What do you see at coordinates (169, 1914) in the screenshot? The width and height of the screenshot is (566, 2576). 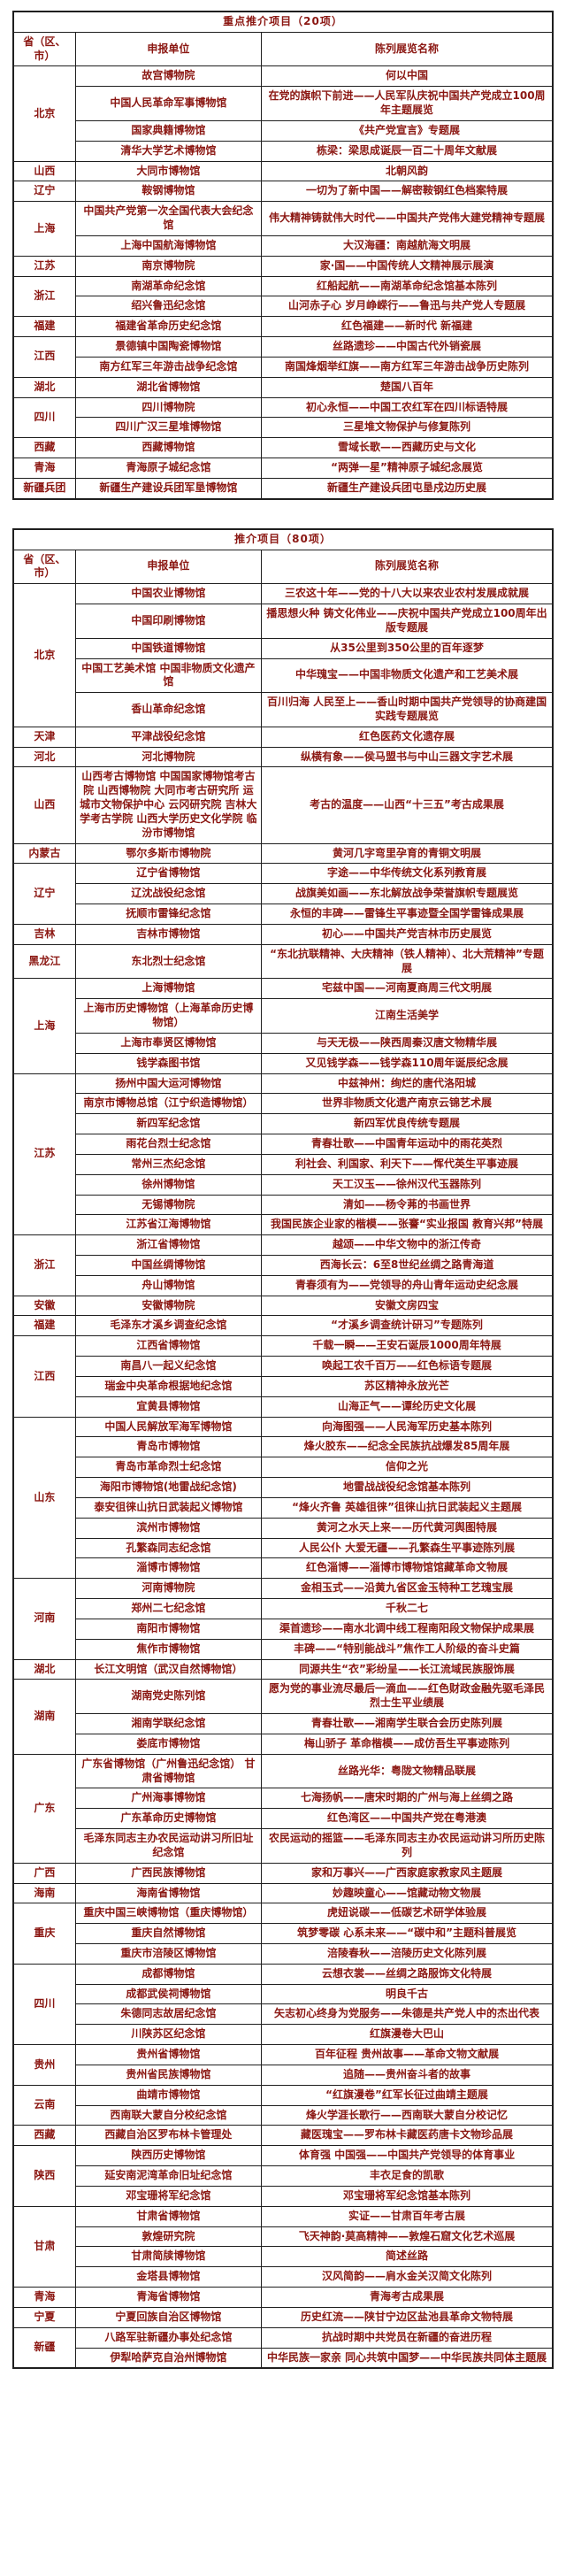 I see `unit-cell: 重庆中国三峡博物馆（重庆博物馆）` at bounding box center [169, 1914].